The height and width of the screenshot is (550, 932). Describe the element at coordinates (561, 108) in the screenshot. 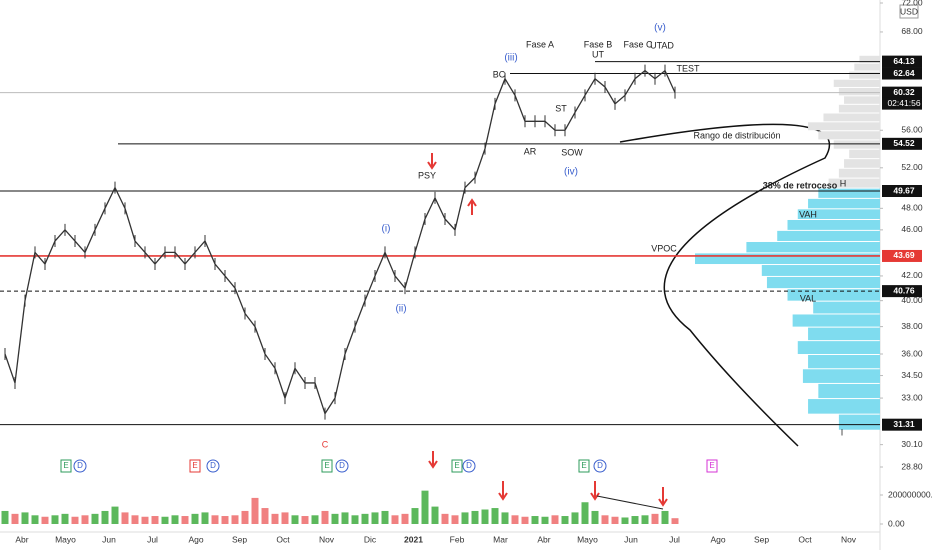

I see `annotation: ST` at that location.